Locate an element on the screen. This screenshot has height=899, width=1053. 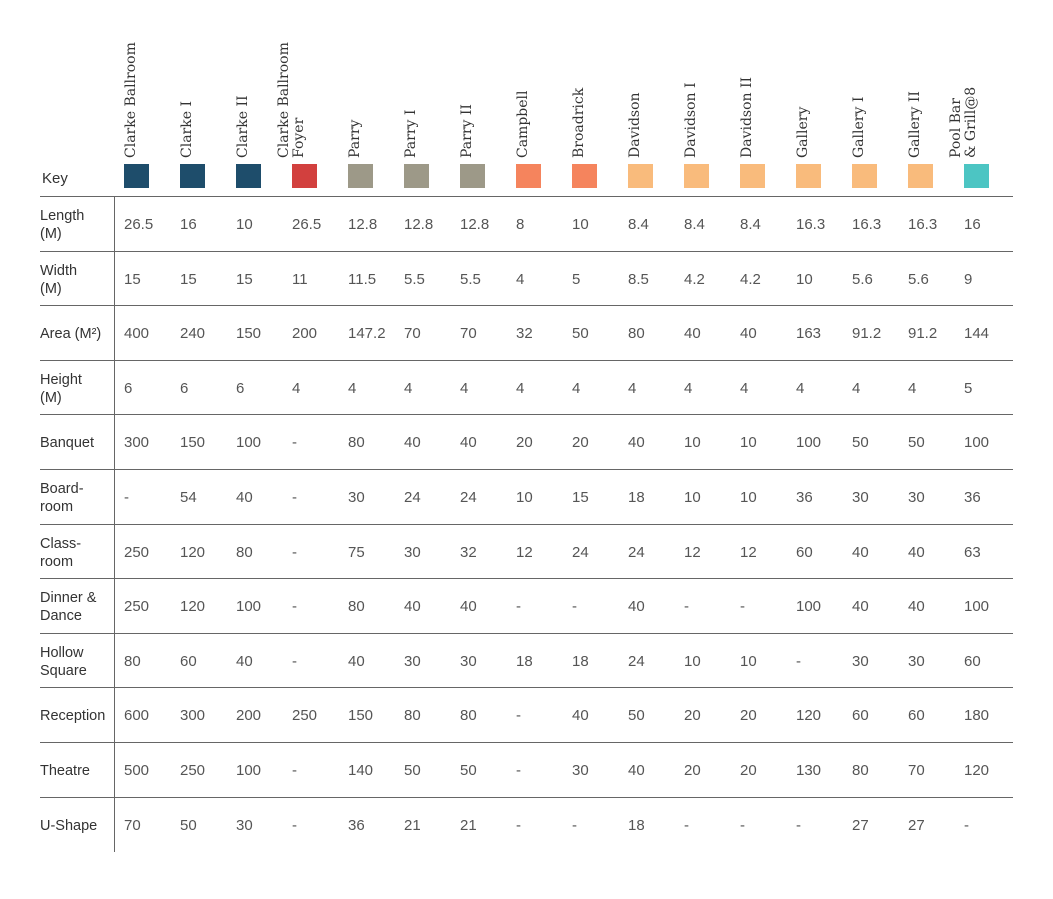
table-cell: 91.2 is located at coordinates (923, 334).